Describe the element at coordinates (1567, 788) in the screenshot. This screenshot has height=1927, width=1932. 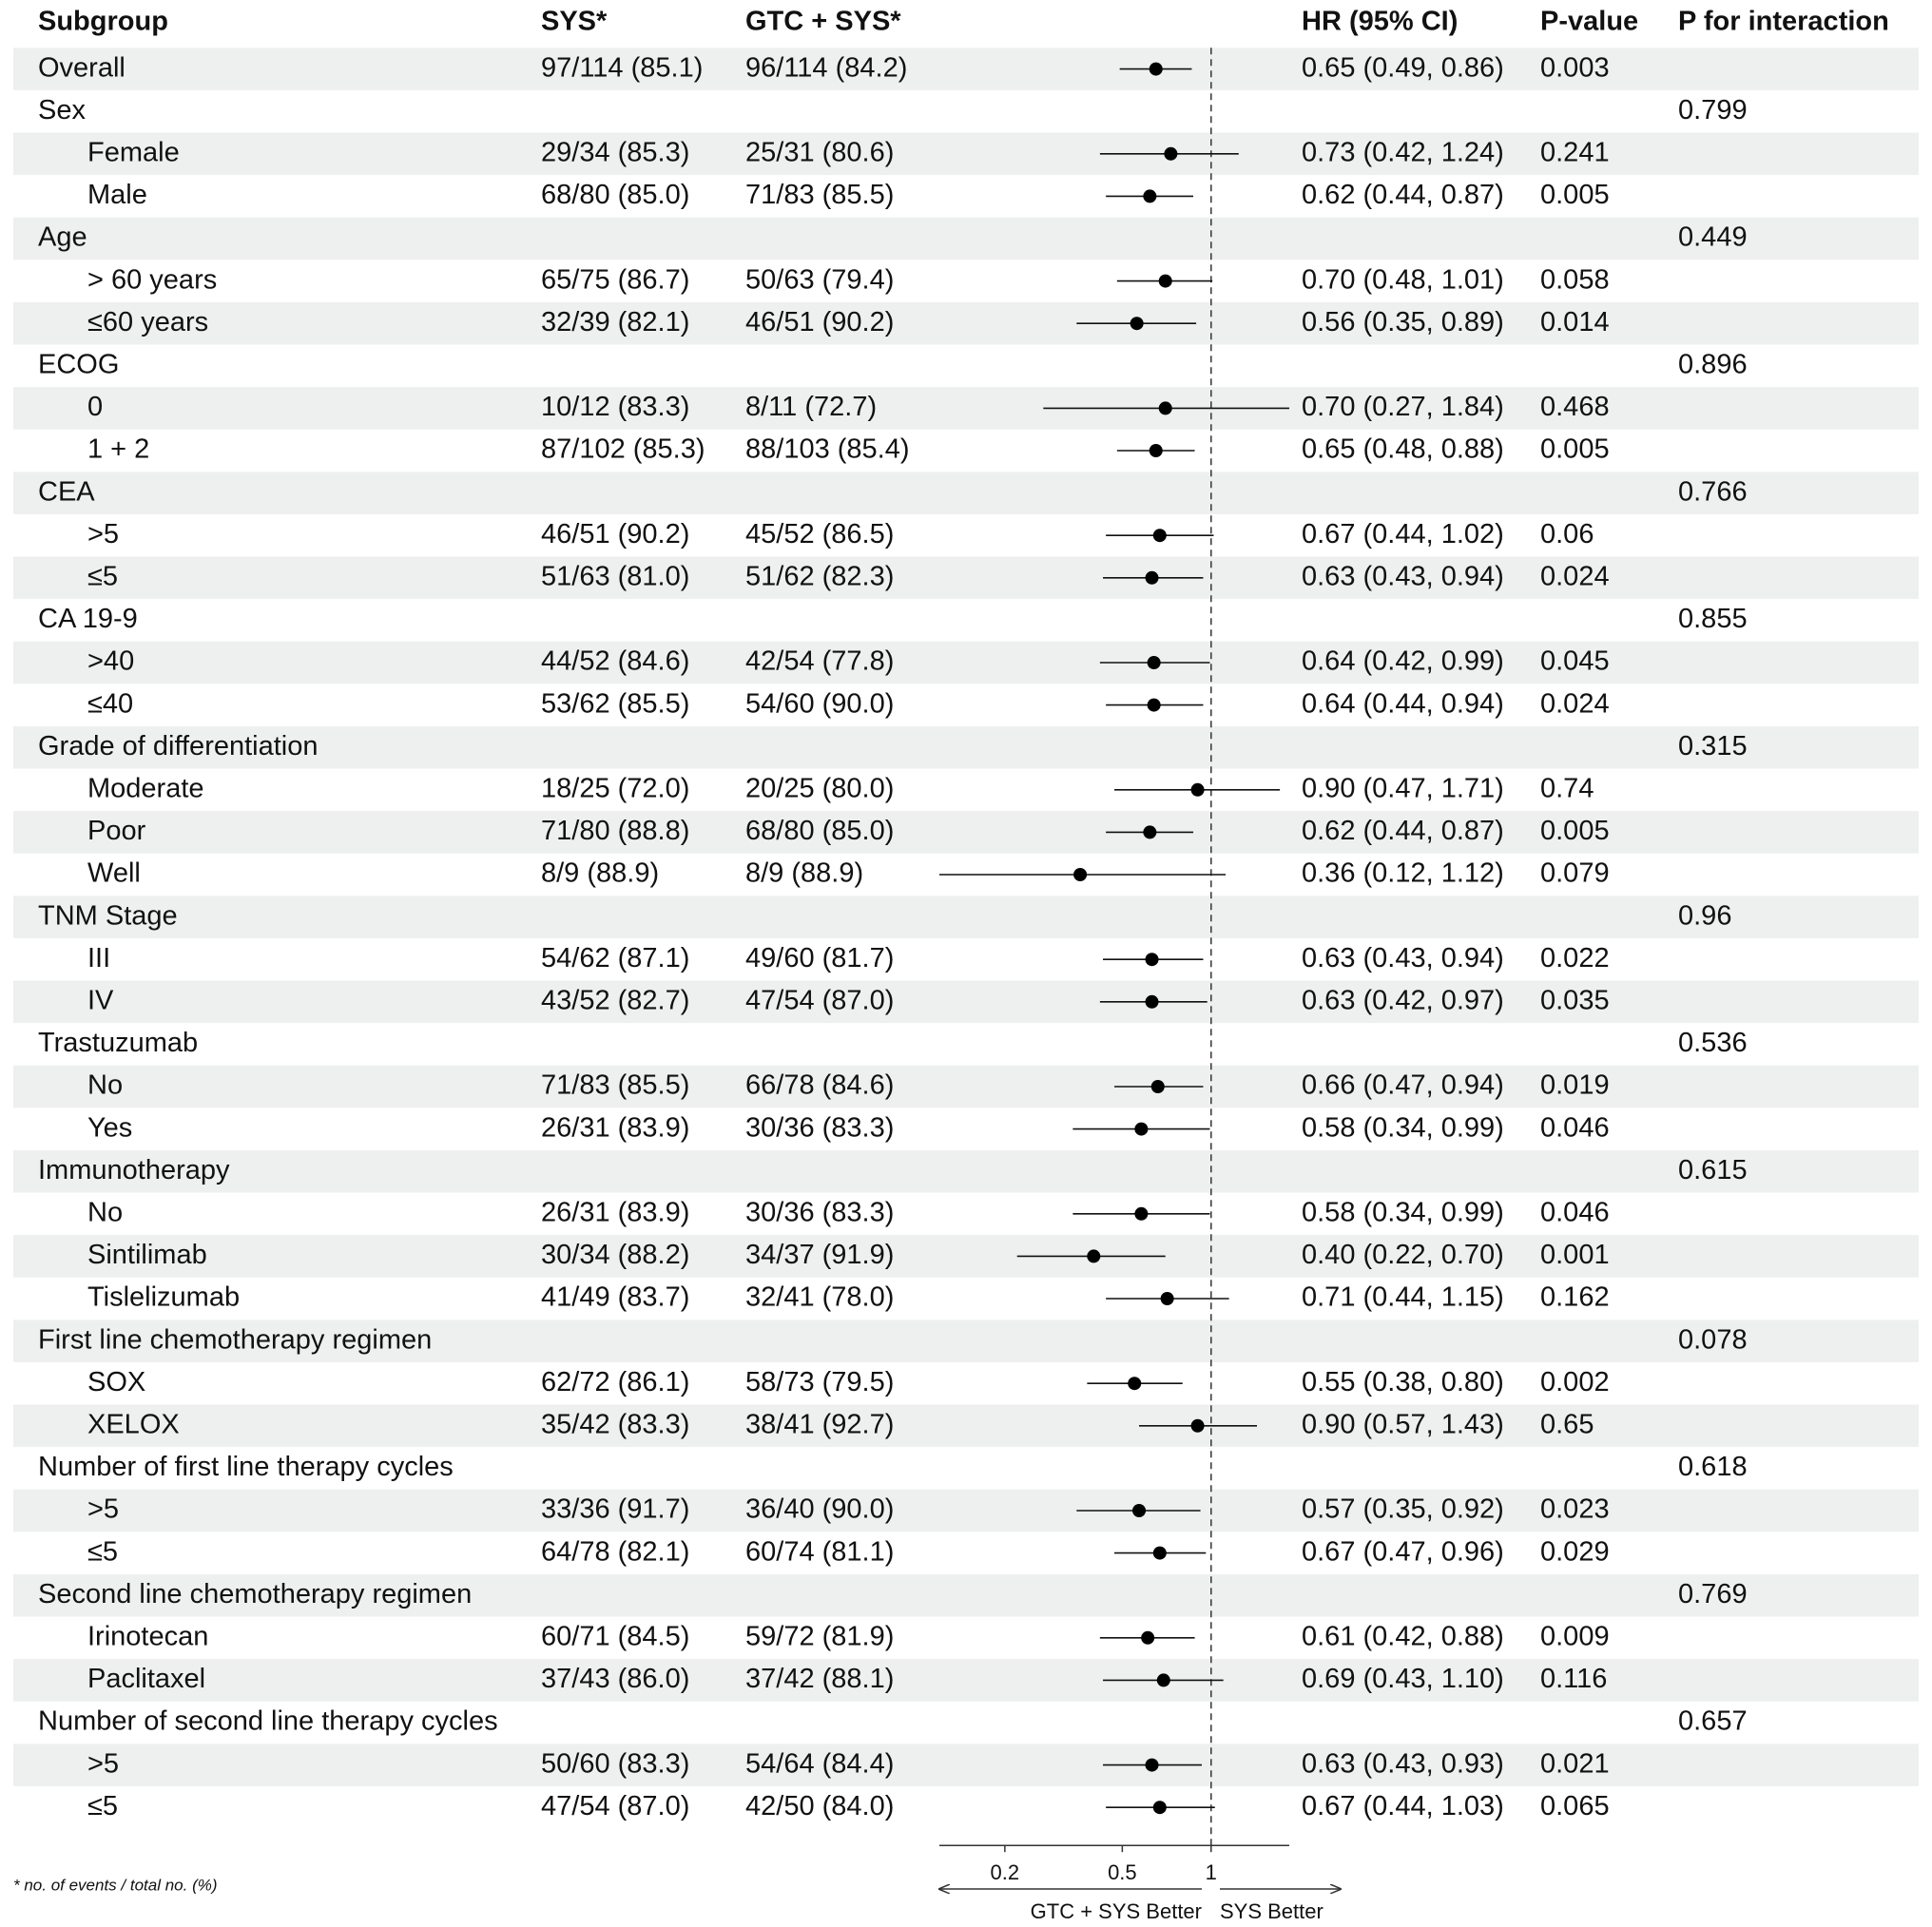
I see `p-value: 0.74` at that location.